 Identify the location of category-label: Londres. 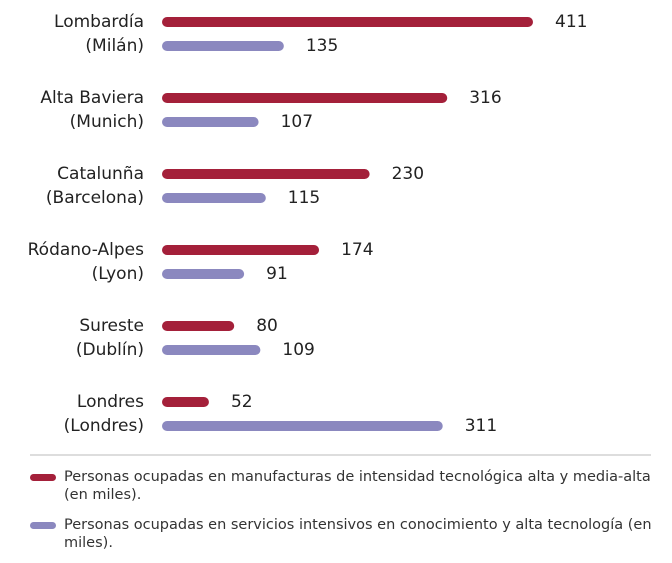
(110, 402).